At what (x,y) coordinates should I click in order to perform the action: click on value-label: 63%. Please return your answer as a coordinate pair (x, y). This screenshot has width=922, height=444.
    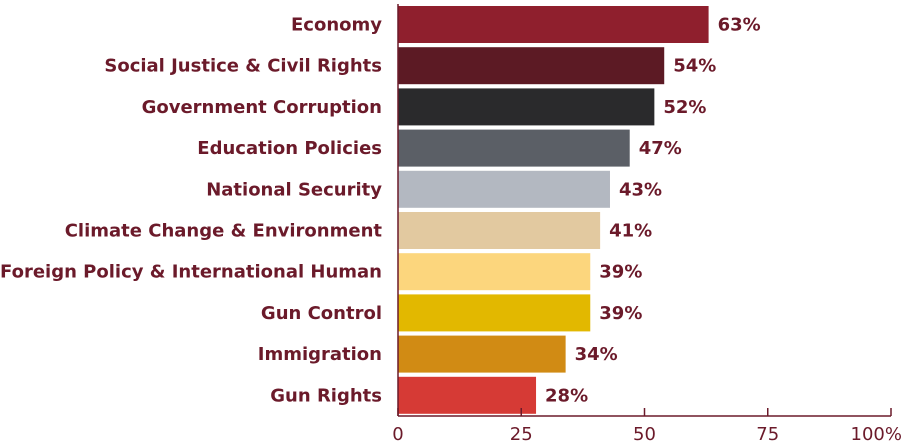
    Looking at the image, I should click on (739, 25).